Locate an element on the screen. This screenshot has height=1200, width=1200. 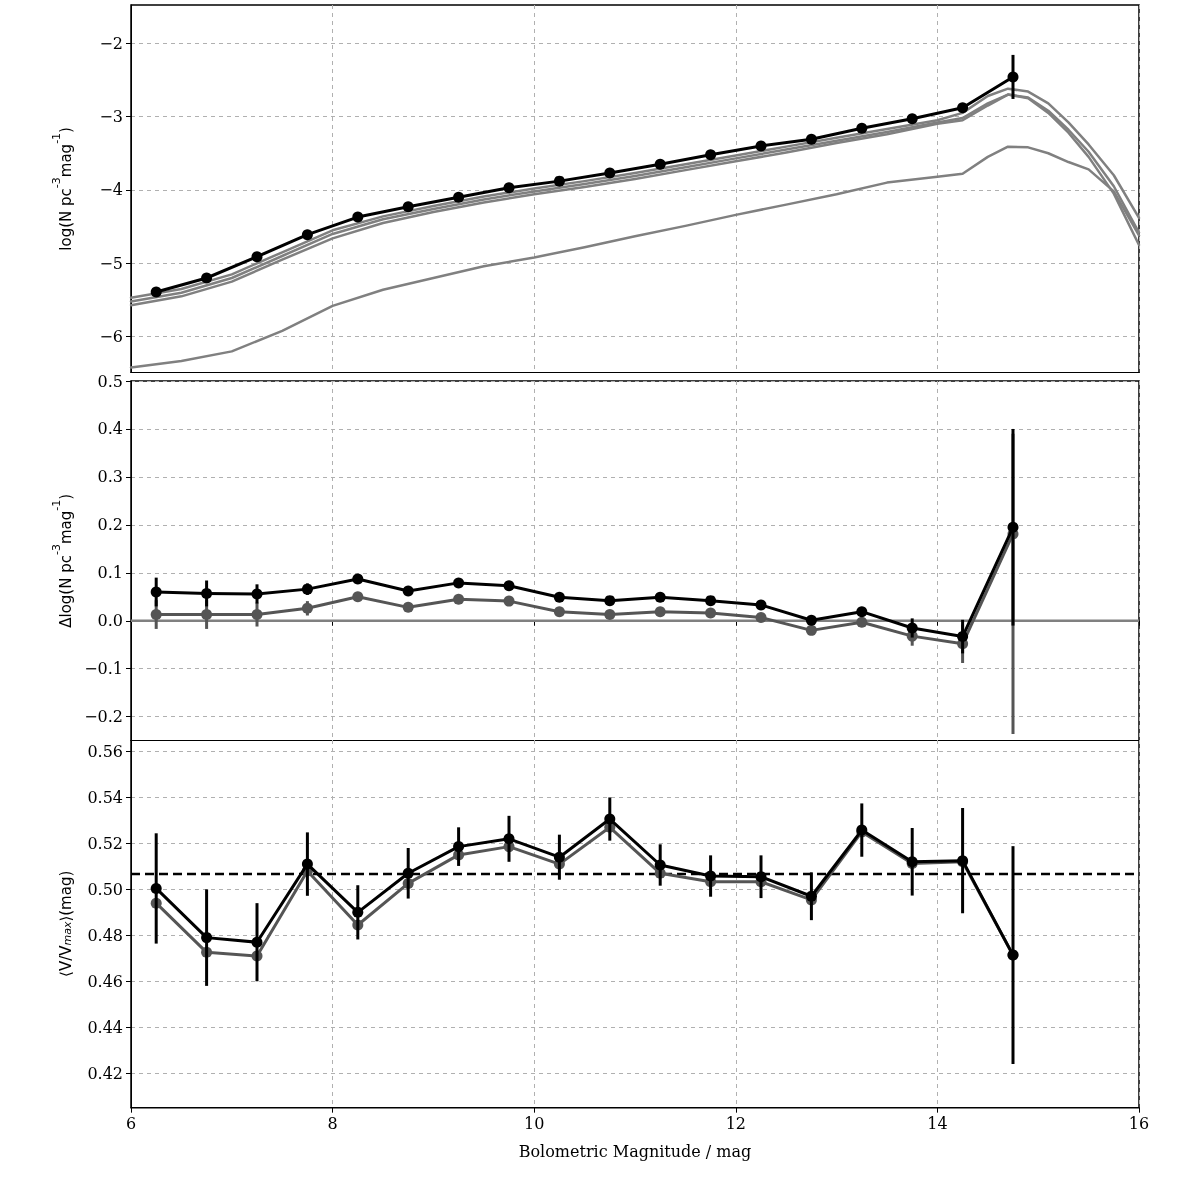
y-tick-label: 0.50 is located at coordinates (105, 890).